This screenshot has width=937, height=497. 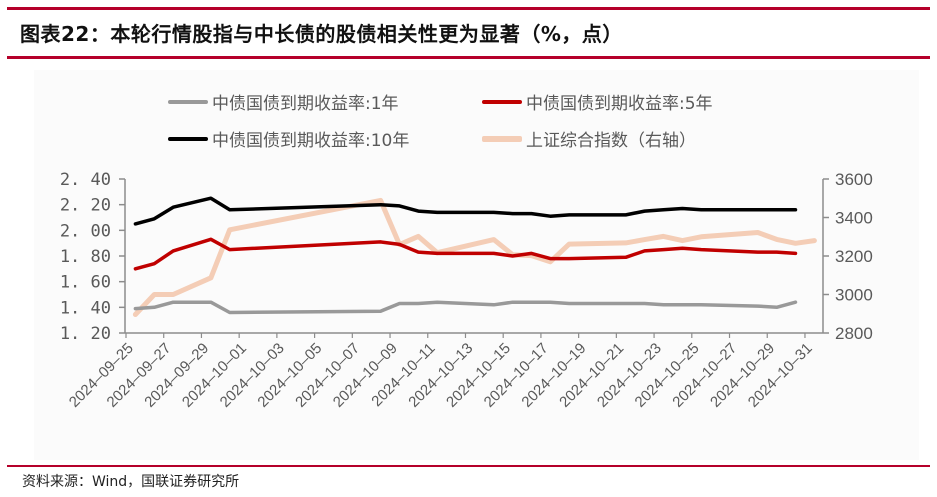 What do you see at coordinates (305, 104) in the screenshot?
I see `legend-label-1y: 中债国债到期收益率:1年` at bounding box center [305, 104].